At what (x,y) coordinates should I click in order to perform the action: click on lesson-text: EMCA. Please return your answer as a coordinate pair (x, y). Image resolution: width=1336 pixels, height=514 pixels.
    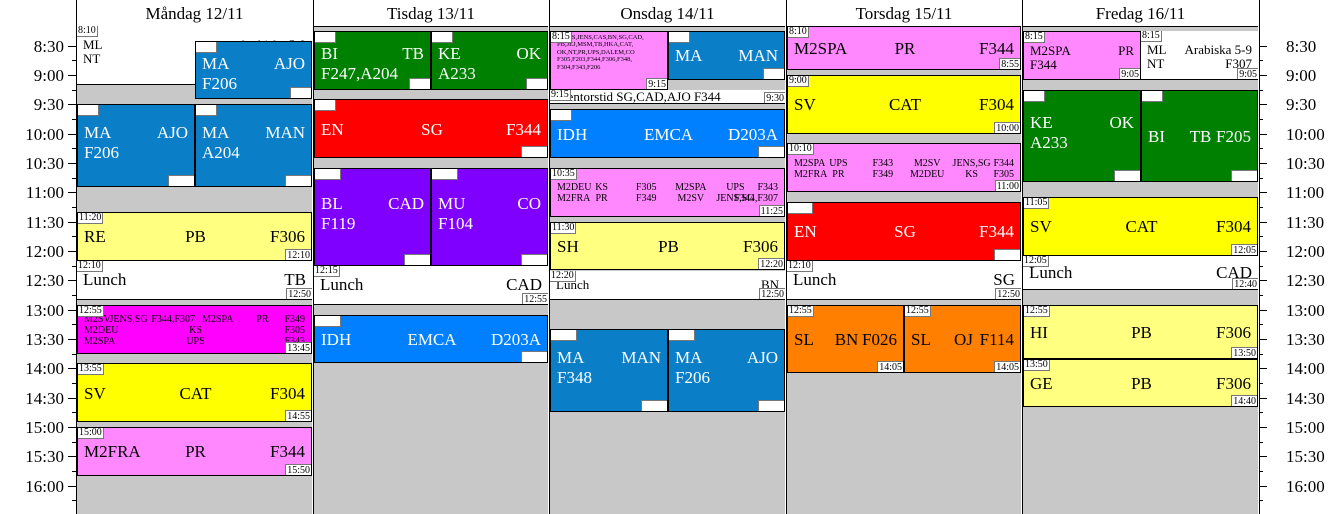
    Looking at the image, I should click on (432, 339).